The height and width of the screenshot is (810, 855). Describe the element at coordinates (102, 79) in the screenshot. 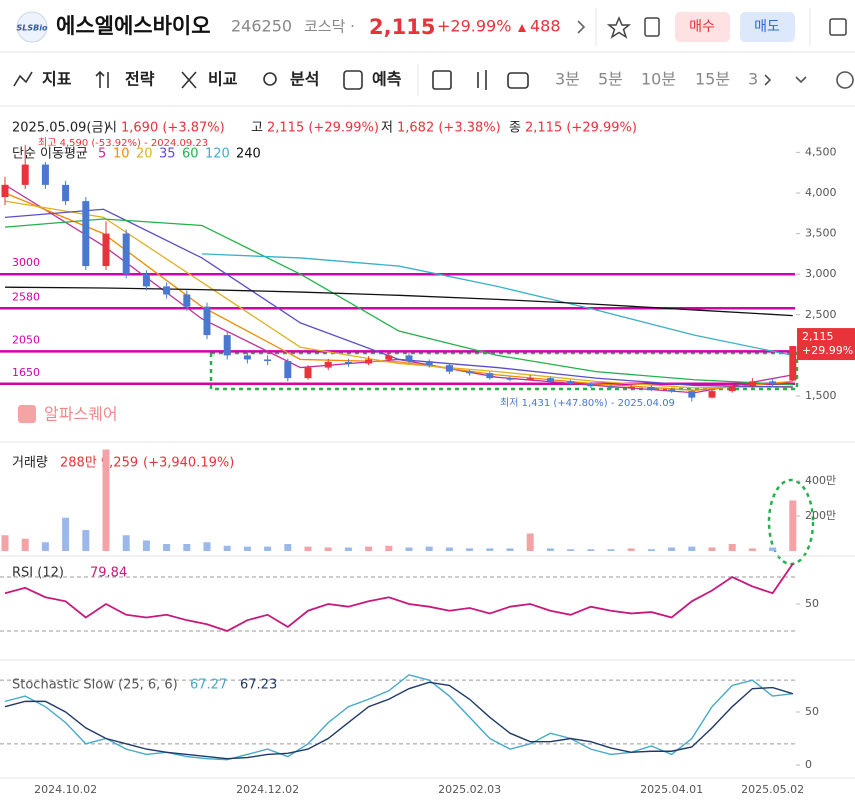

I see `strategy-icon` at that location.